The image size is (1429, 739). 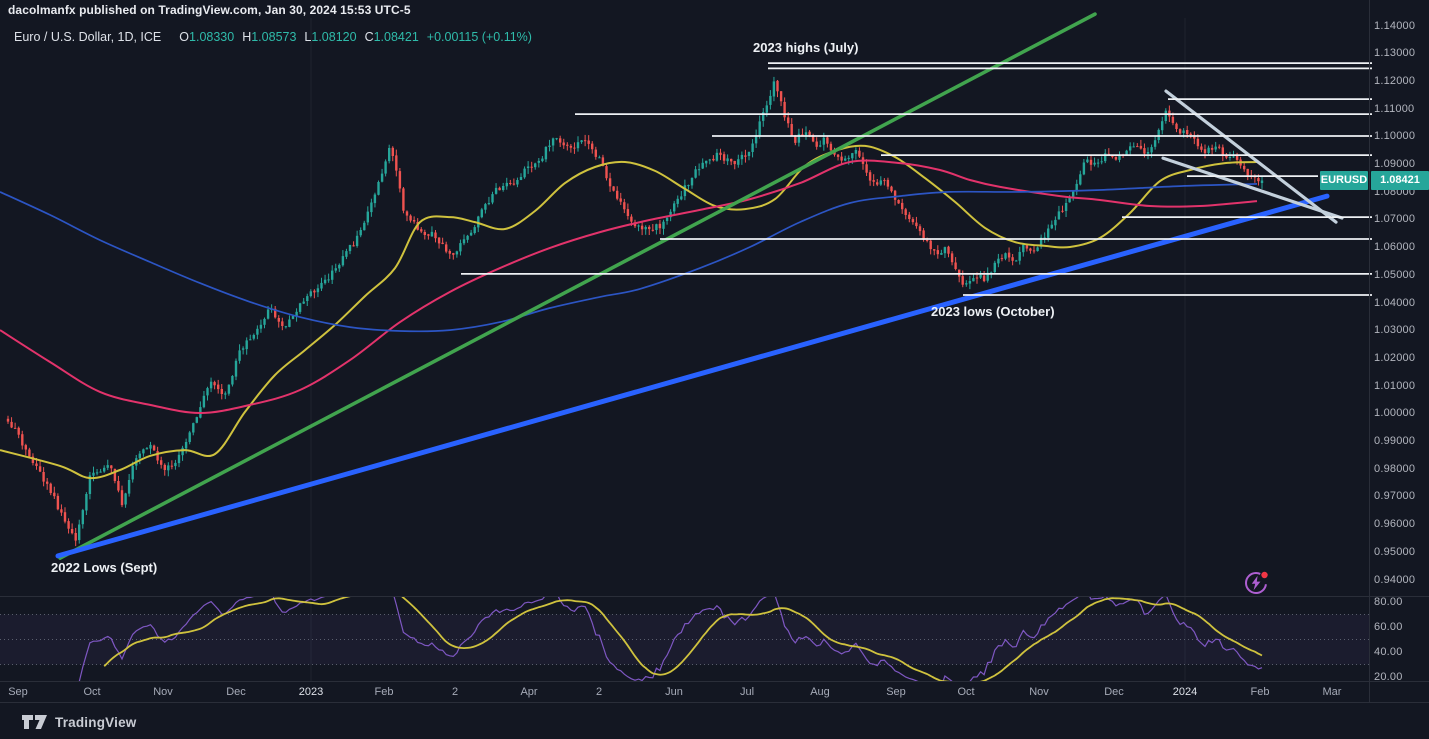 What do you see at coordinates (1388, 651) in the screenshot?
I see `rsi-tick-label: 40.00` at bounding box center [1388, 651].